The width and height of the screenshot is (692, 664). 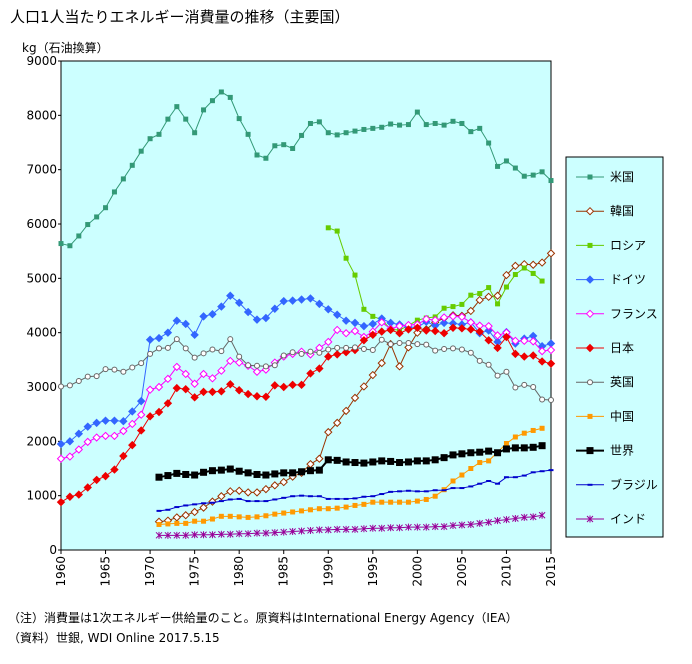 What do you see at coordinates (622, 451) in the screenshot?
I see `legend-label: 世界` at bounding box center [622, 451].